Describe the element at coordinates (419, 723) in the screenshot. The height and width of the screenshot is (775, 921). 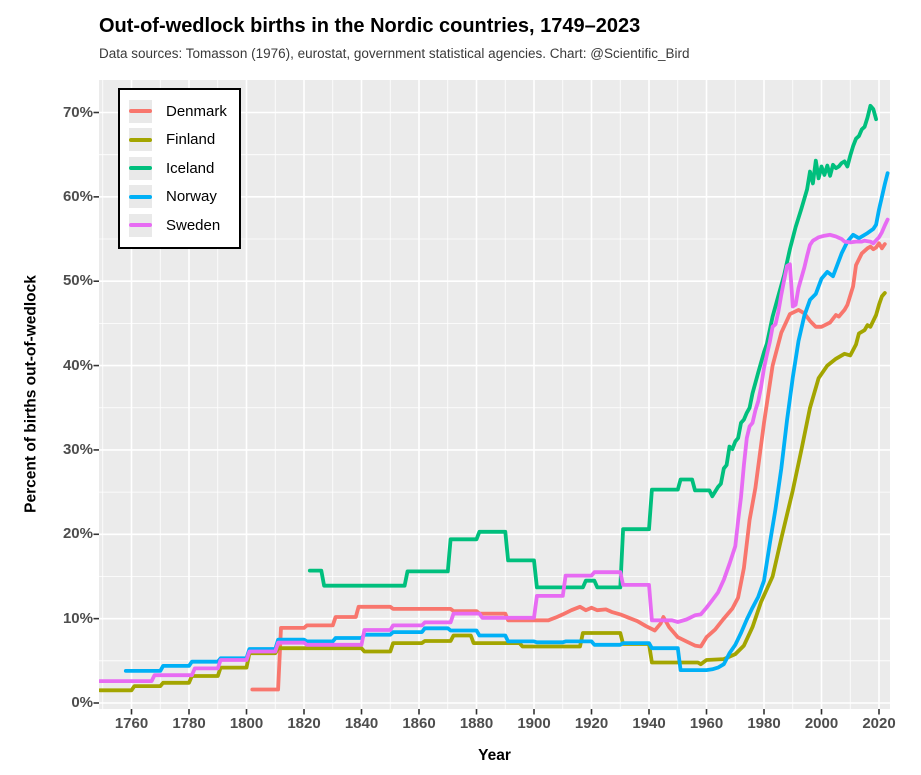
I see `x-tick-label-1860: 1860` at that location.